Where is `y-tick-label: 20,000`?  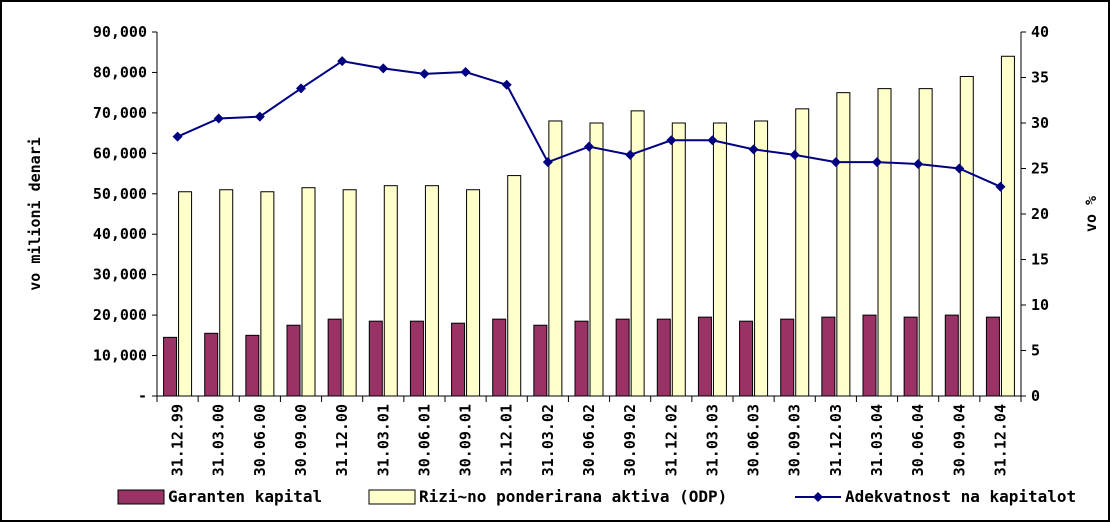 y-tick-label: 20,000 is located at coordinates (120, 315).